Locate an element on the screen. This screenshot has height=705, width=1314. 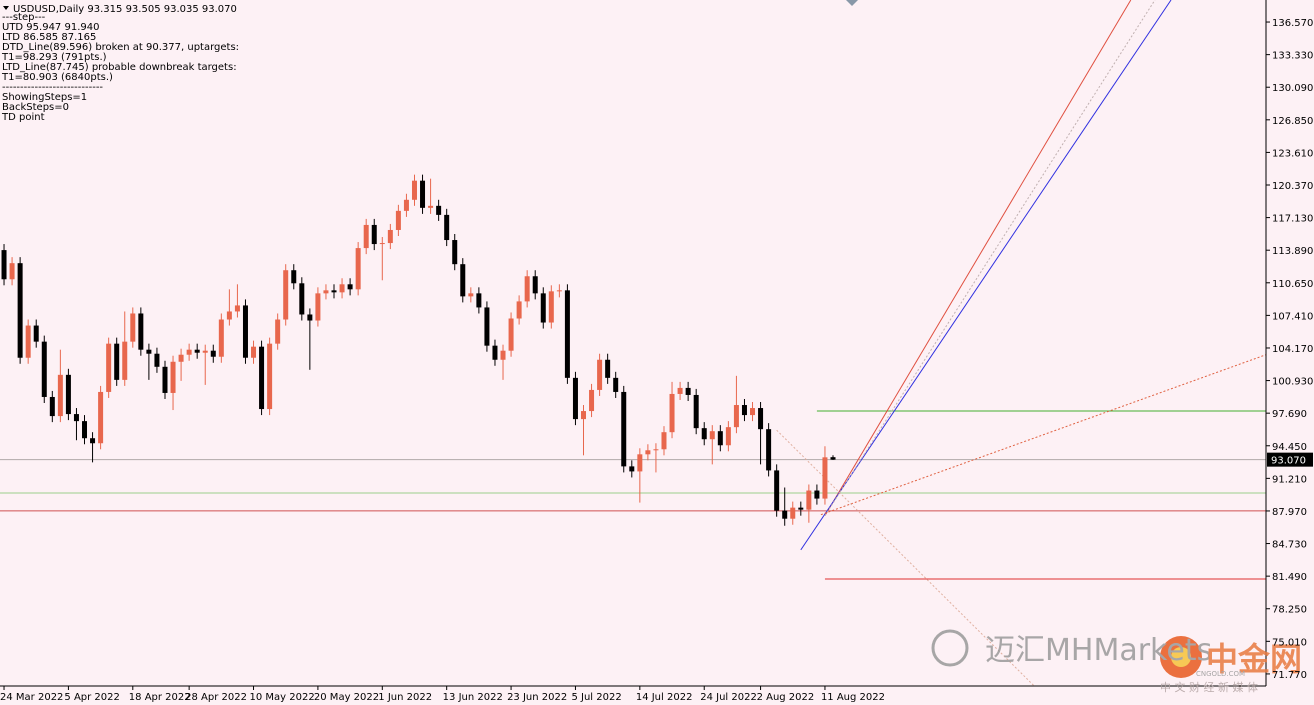
y-tick-label: 71.770 is located at coordinates (1289, 675).